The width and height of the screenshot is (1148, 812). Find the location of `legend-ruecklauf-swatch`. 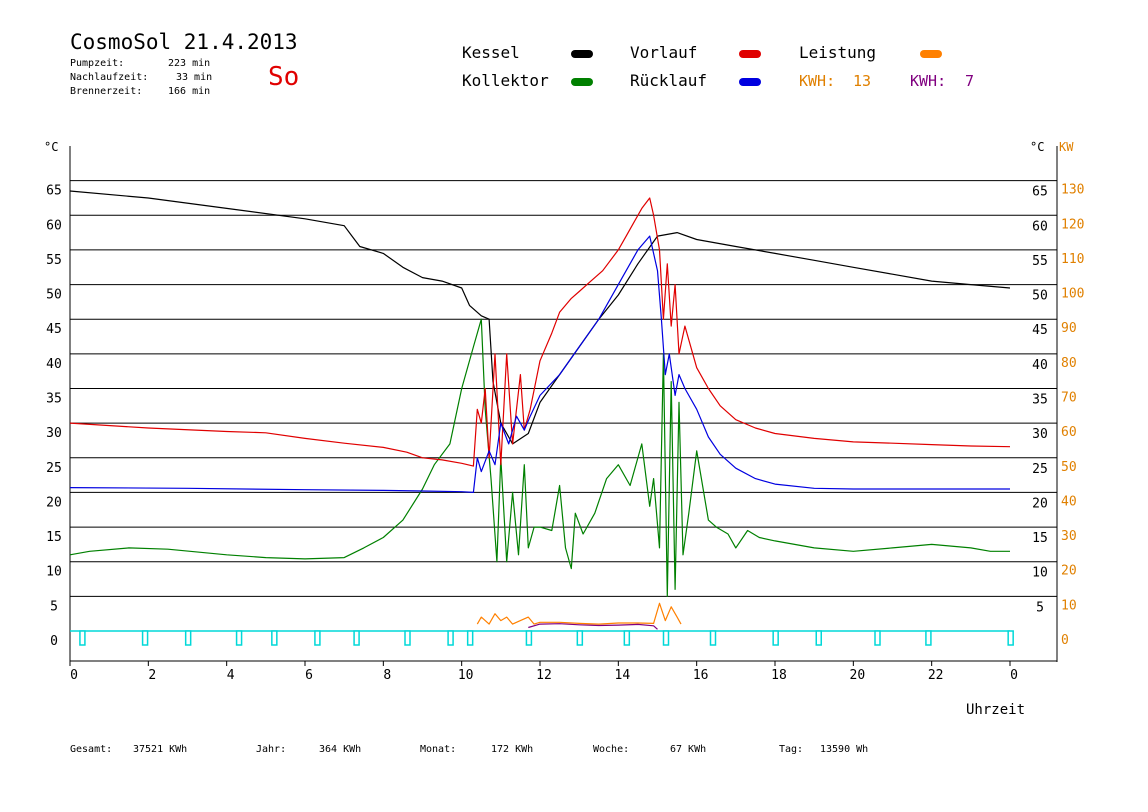

legend-ruecklauf-swatch is located at coordinates (750, 82).